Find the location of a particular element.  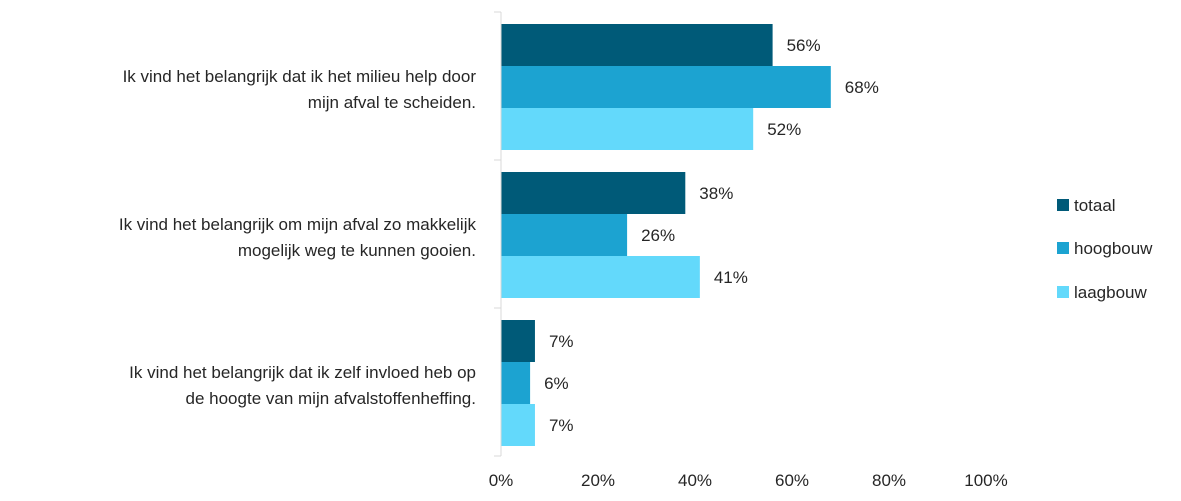

data-label-hoogbouw-2: 26% is located at coordinates (658, 235).